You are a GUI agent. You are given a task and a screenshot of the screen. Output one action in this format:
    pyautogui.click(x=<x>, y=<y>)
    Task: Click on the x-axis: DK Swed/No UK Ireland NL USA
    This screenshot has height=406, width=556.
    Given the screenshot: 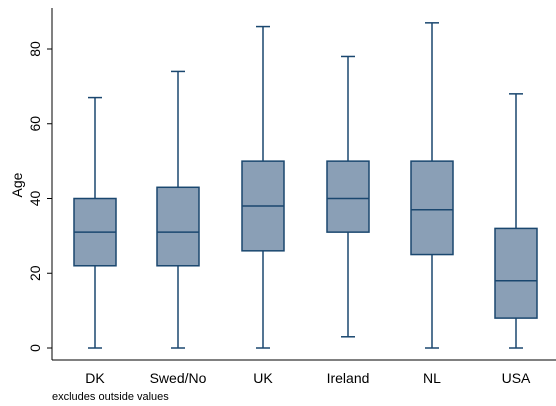 What is the action you would take?
    pyautogui.click(x=304, y=372)
    